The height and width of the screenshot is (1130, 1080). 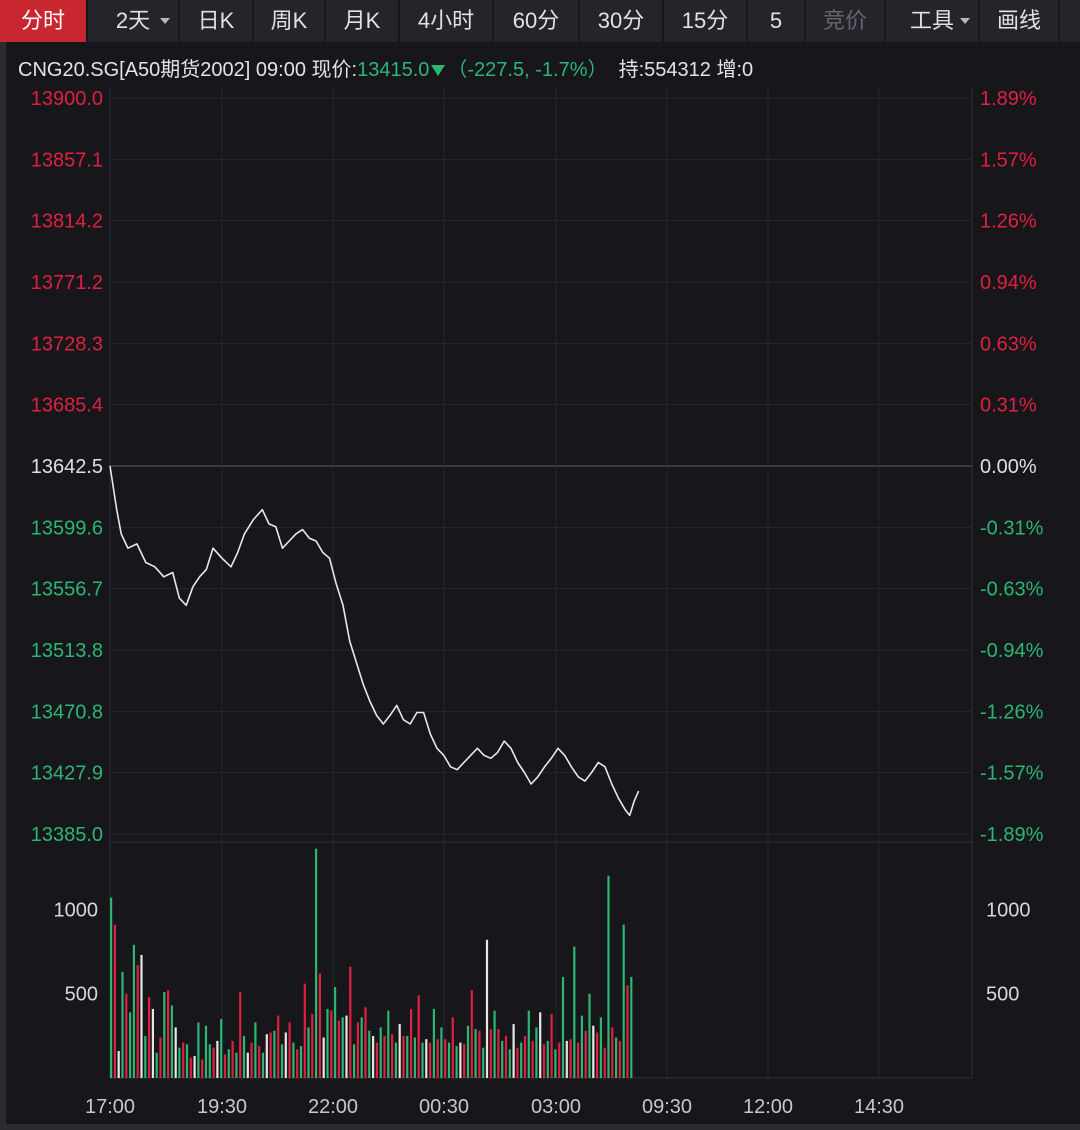 What do you see at coordinates (542, 952) in the screenshot?
I see `volume-axis: 1000 1000 500 500` at bounding box center [542, 952].